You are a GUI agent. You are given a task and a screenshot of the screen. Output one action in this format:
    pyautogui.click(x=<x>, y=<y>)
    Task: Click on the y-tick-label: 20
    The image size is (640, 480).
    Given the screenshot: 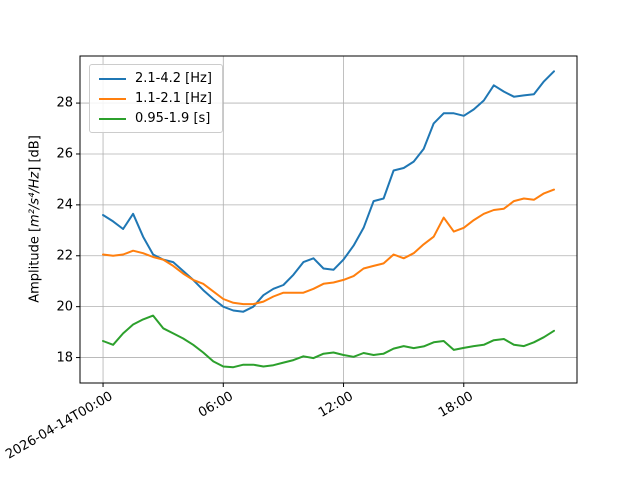 What is the action you would take?
    pyautogui.click(x=64, y=307)
    